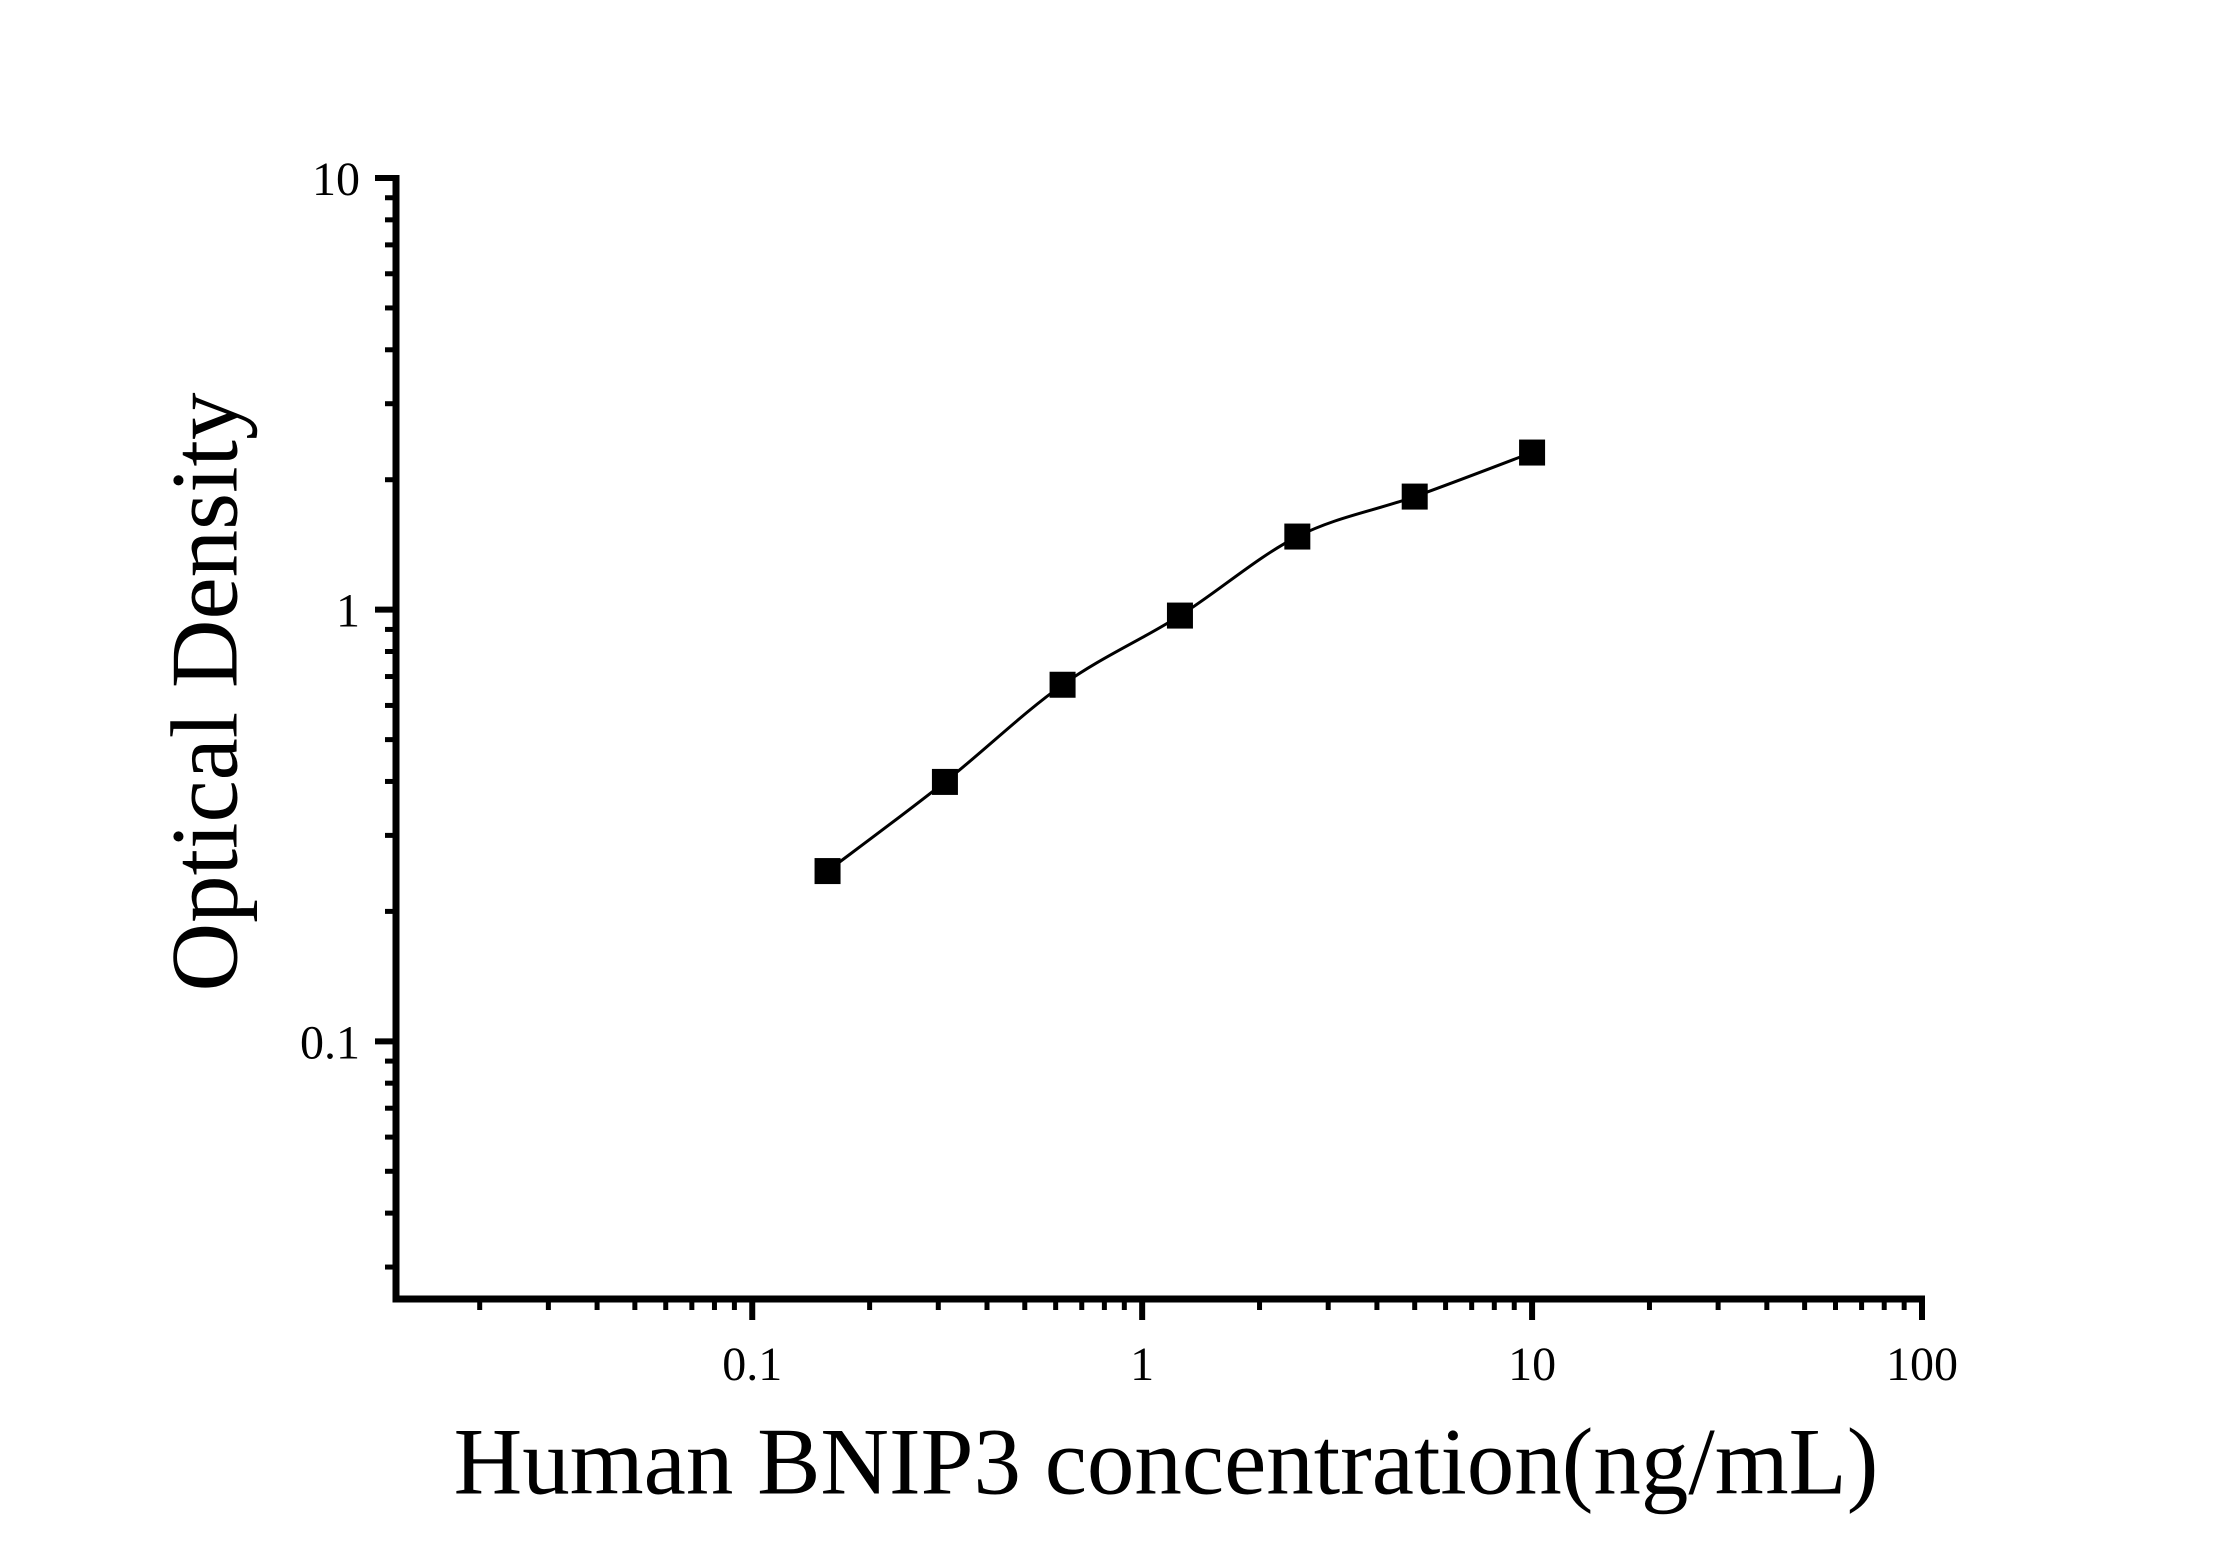  Describe the element at coordinates (1532, 1364) in the screenshot. I see `x-axis-tick-label: 10` at that location.